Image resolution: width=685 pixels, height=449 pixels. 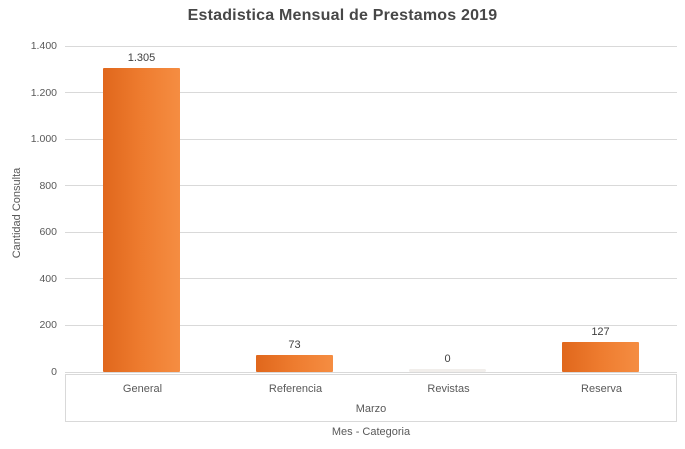 What do you see at coordinates (48, 232) in the screenshot?
I see `y-tick-label-600: 600` at bounding box center [48, 232].